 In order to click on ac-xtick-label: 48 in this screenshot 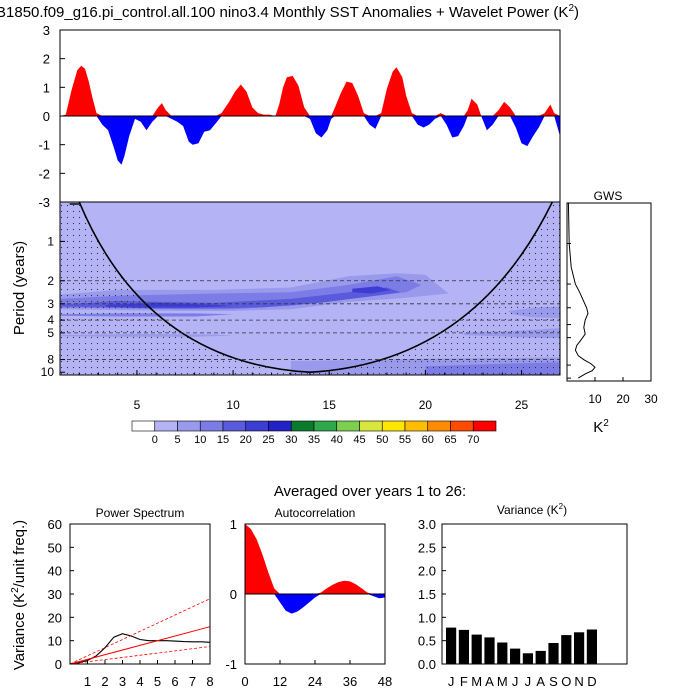, I will do `click(385, 681)`.